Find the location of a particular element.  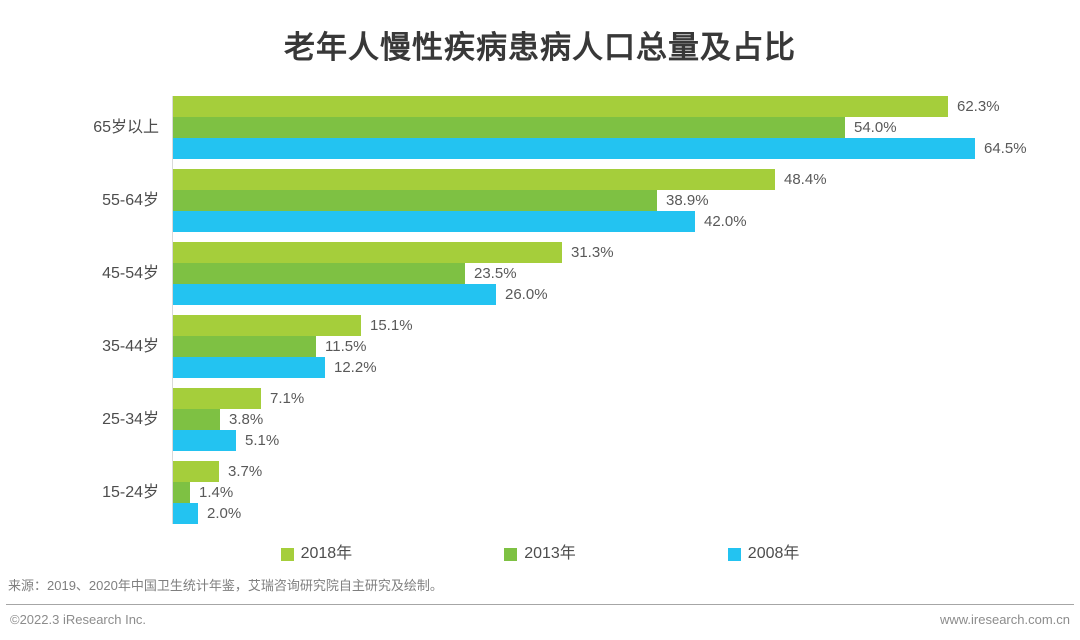

legend-label: 2018年 is located at coordinates (326, 553).